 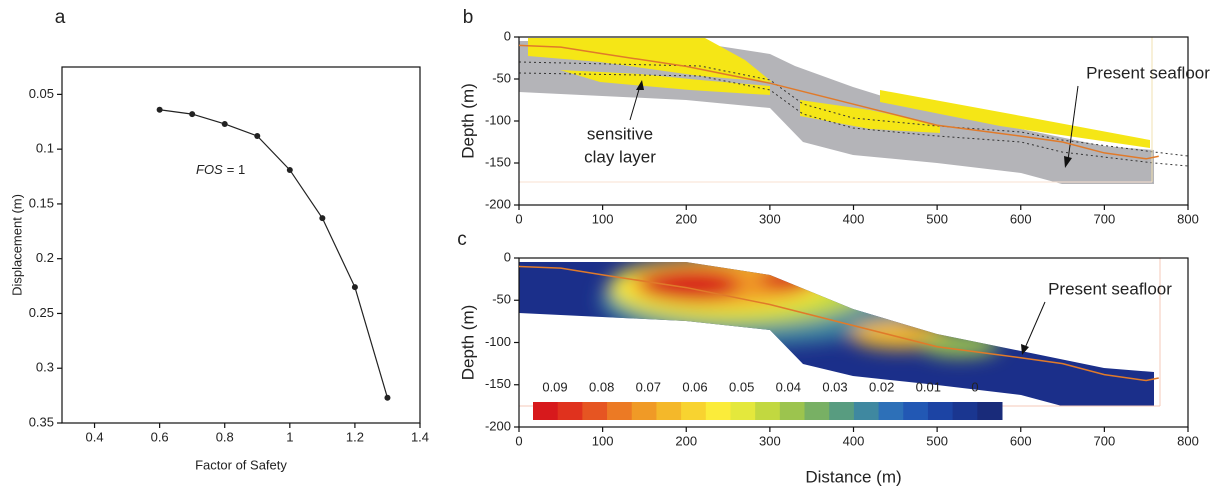 I want to click on colorbar-label: 0.04, so click(x=788, y=386).